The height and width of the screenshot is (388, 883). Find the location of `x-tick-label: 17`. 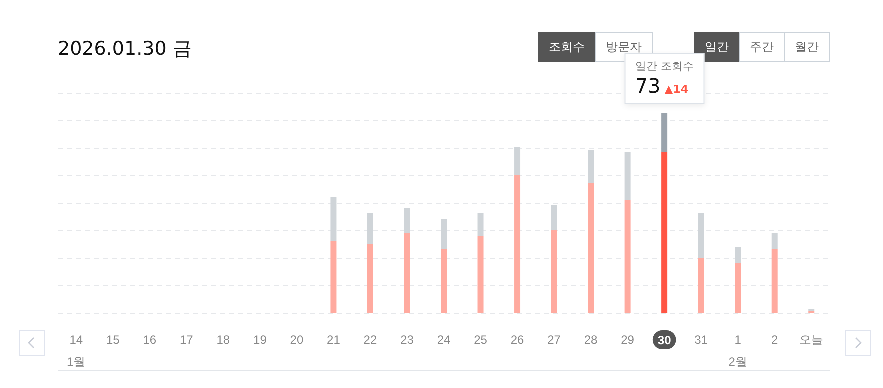

x-tick-label: 17 is located at coordinates (187, 340).